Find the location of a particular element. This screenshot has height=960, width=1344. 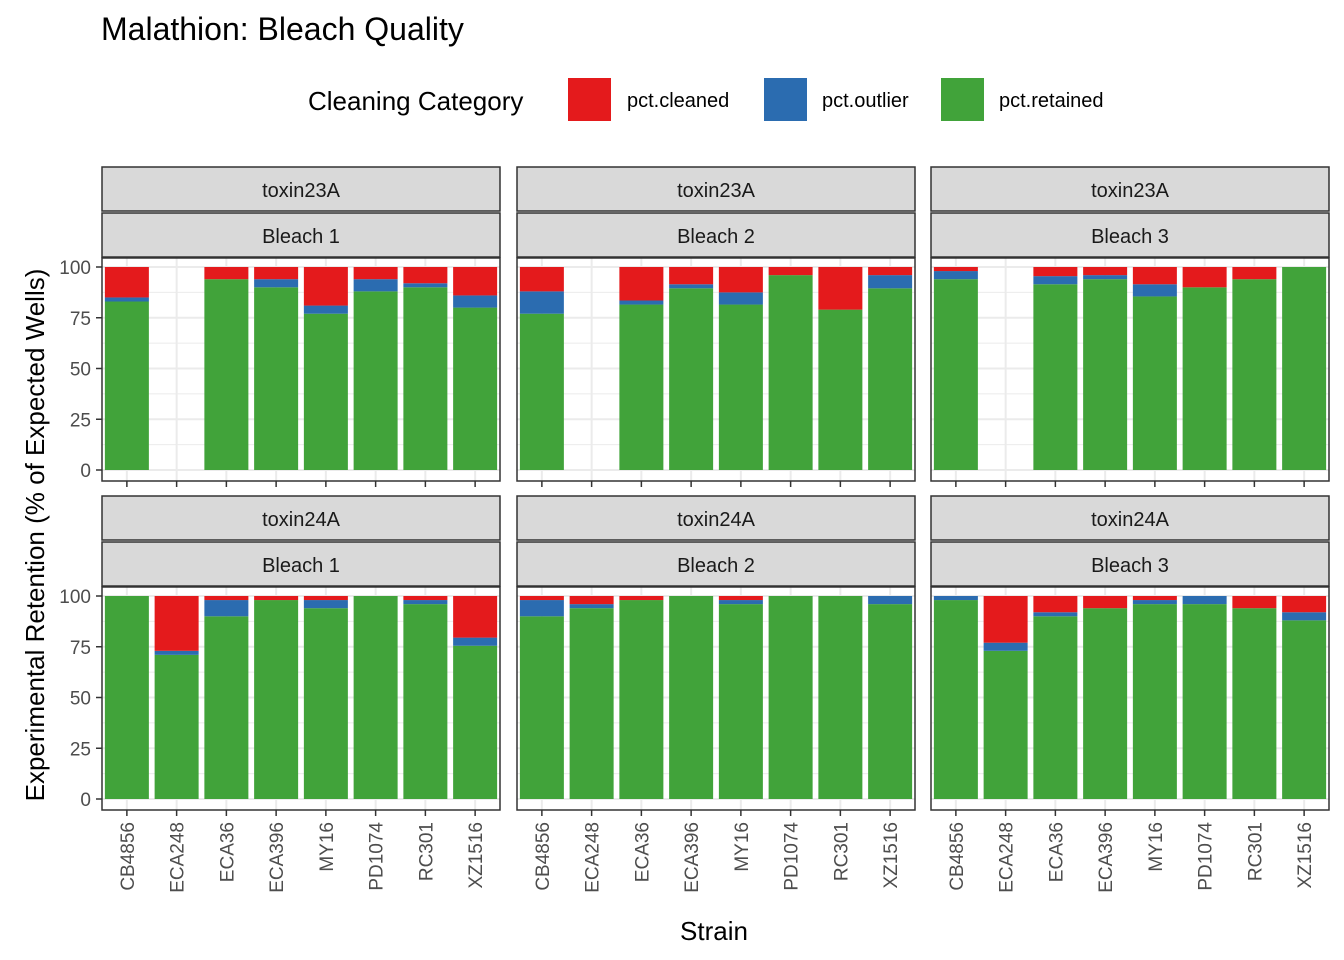

x-tick-label: CB4856 is located at coordinates (957, 856).